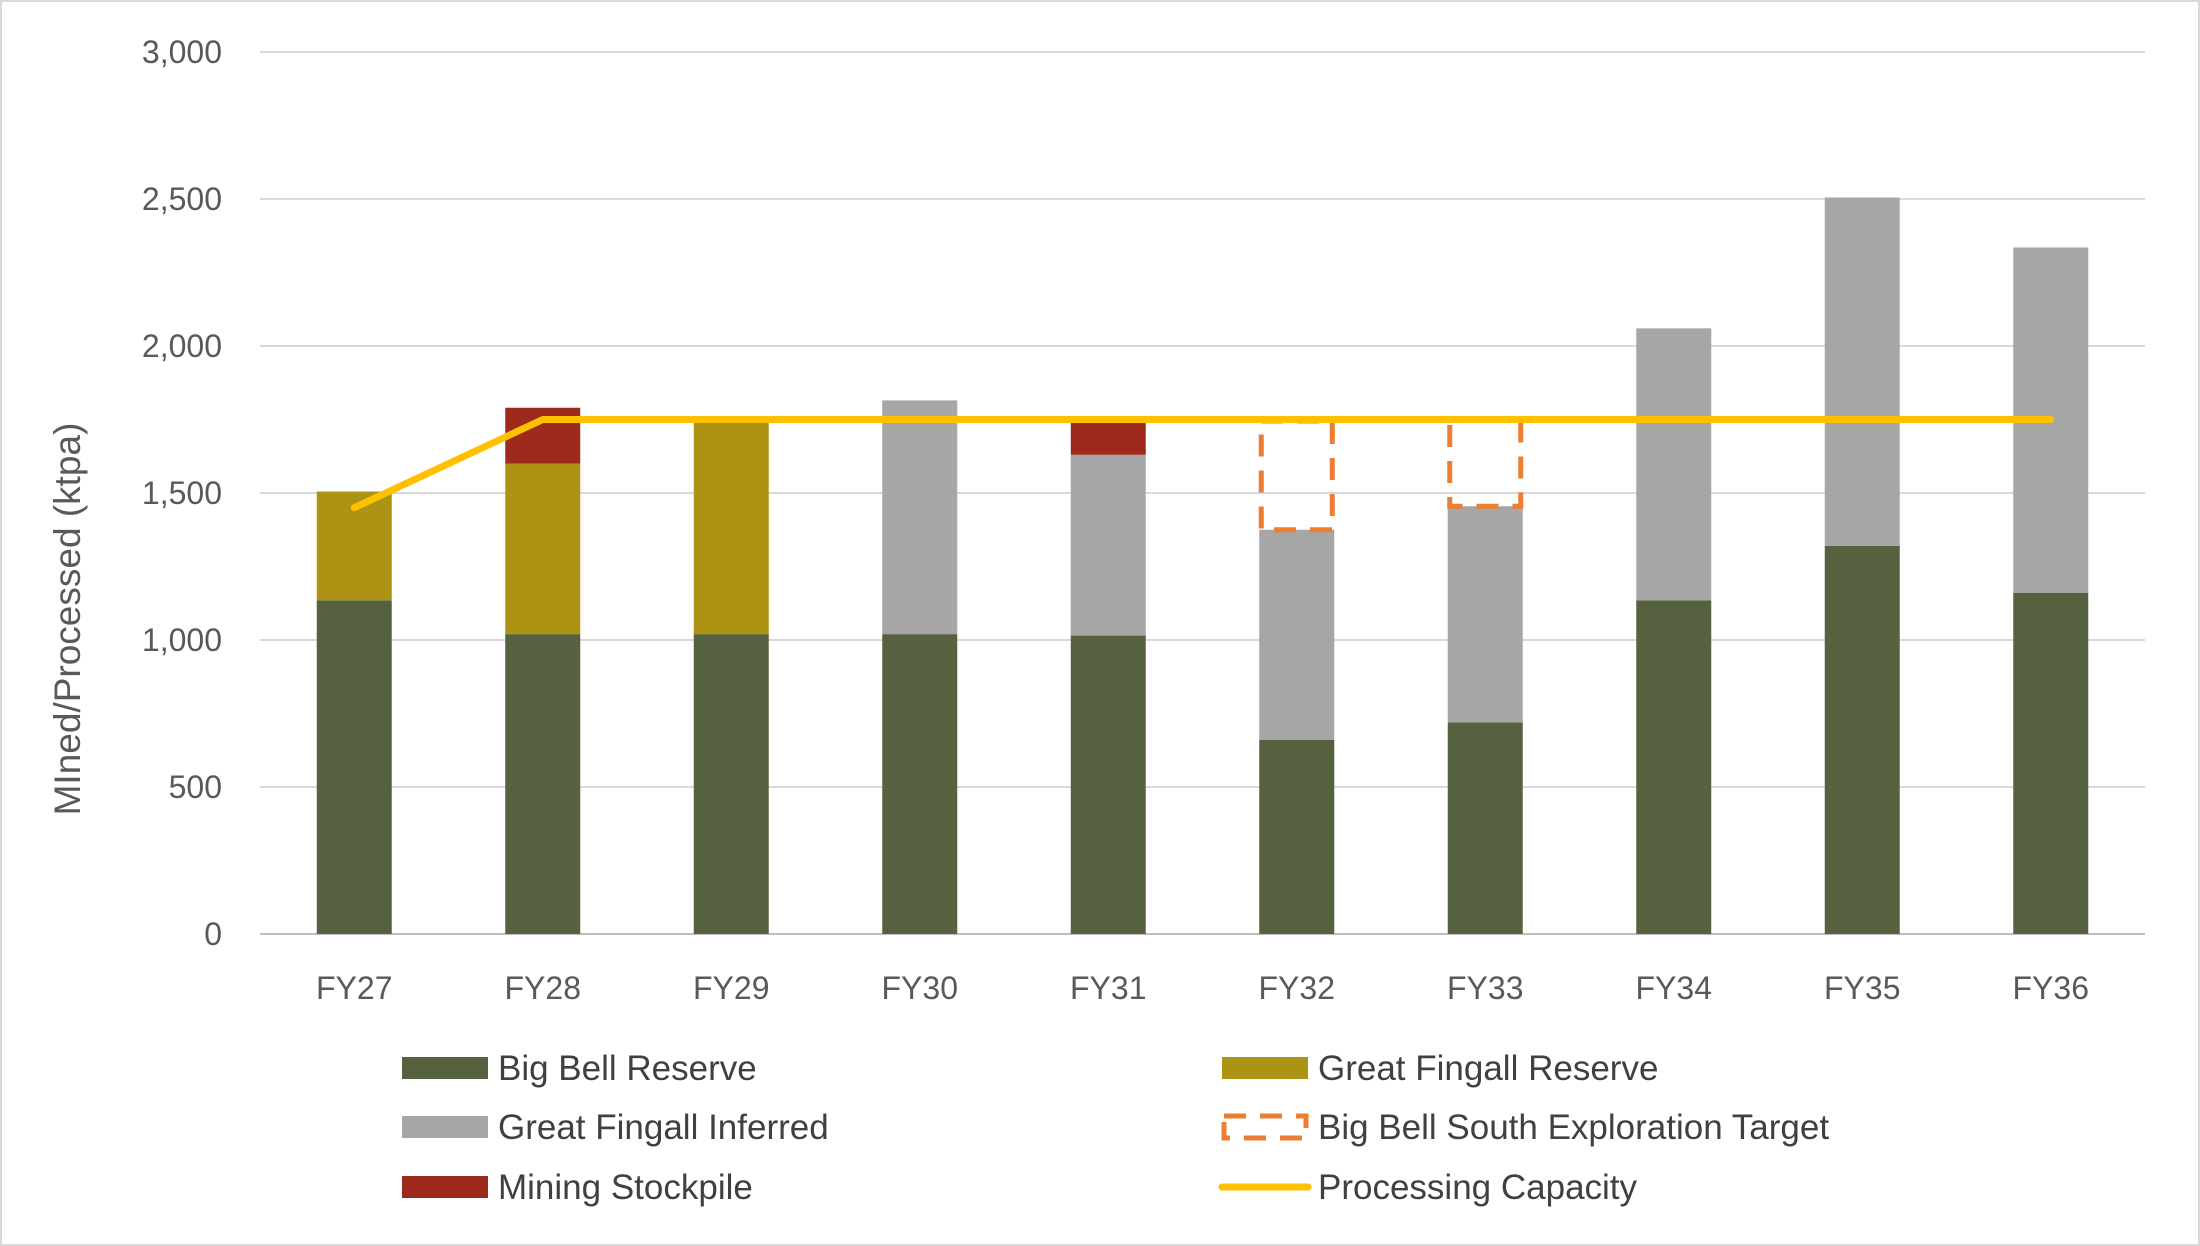 This screenshot has width=2200, height=1246. I want to click on legend-key-great-fingall-reserve, so click(1265, 1068).